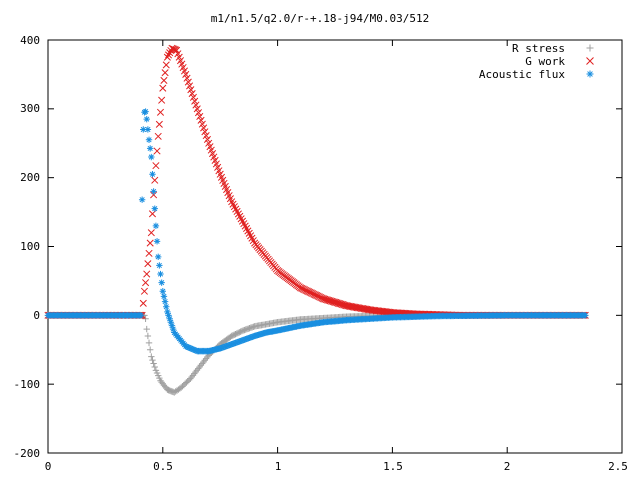 This screenshot has width=640, height=480. What do you see at coordinates (27, 384) in the screenshot?
I see `y-tick-label: -100` at bounding box center [27, 384].